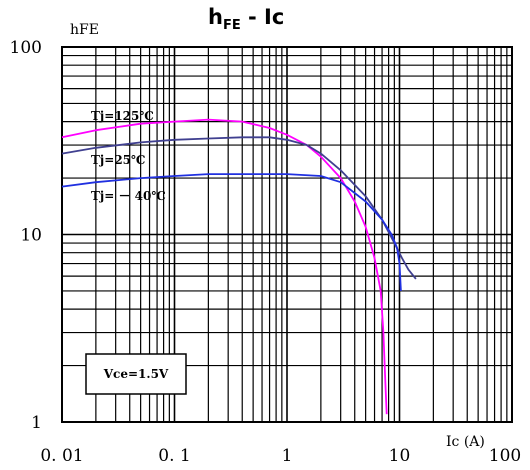 The height and width of the screenshot is (470, 530). Describe the element at coordinates (26, 48) in the screenshot. I see `y-tick-label: 100` at that location.